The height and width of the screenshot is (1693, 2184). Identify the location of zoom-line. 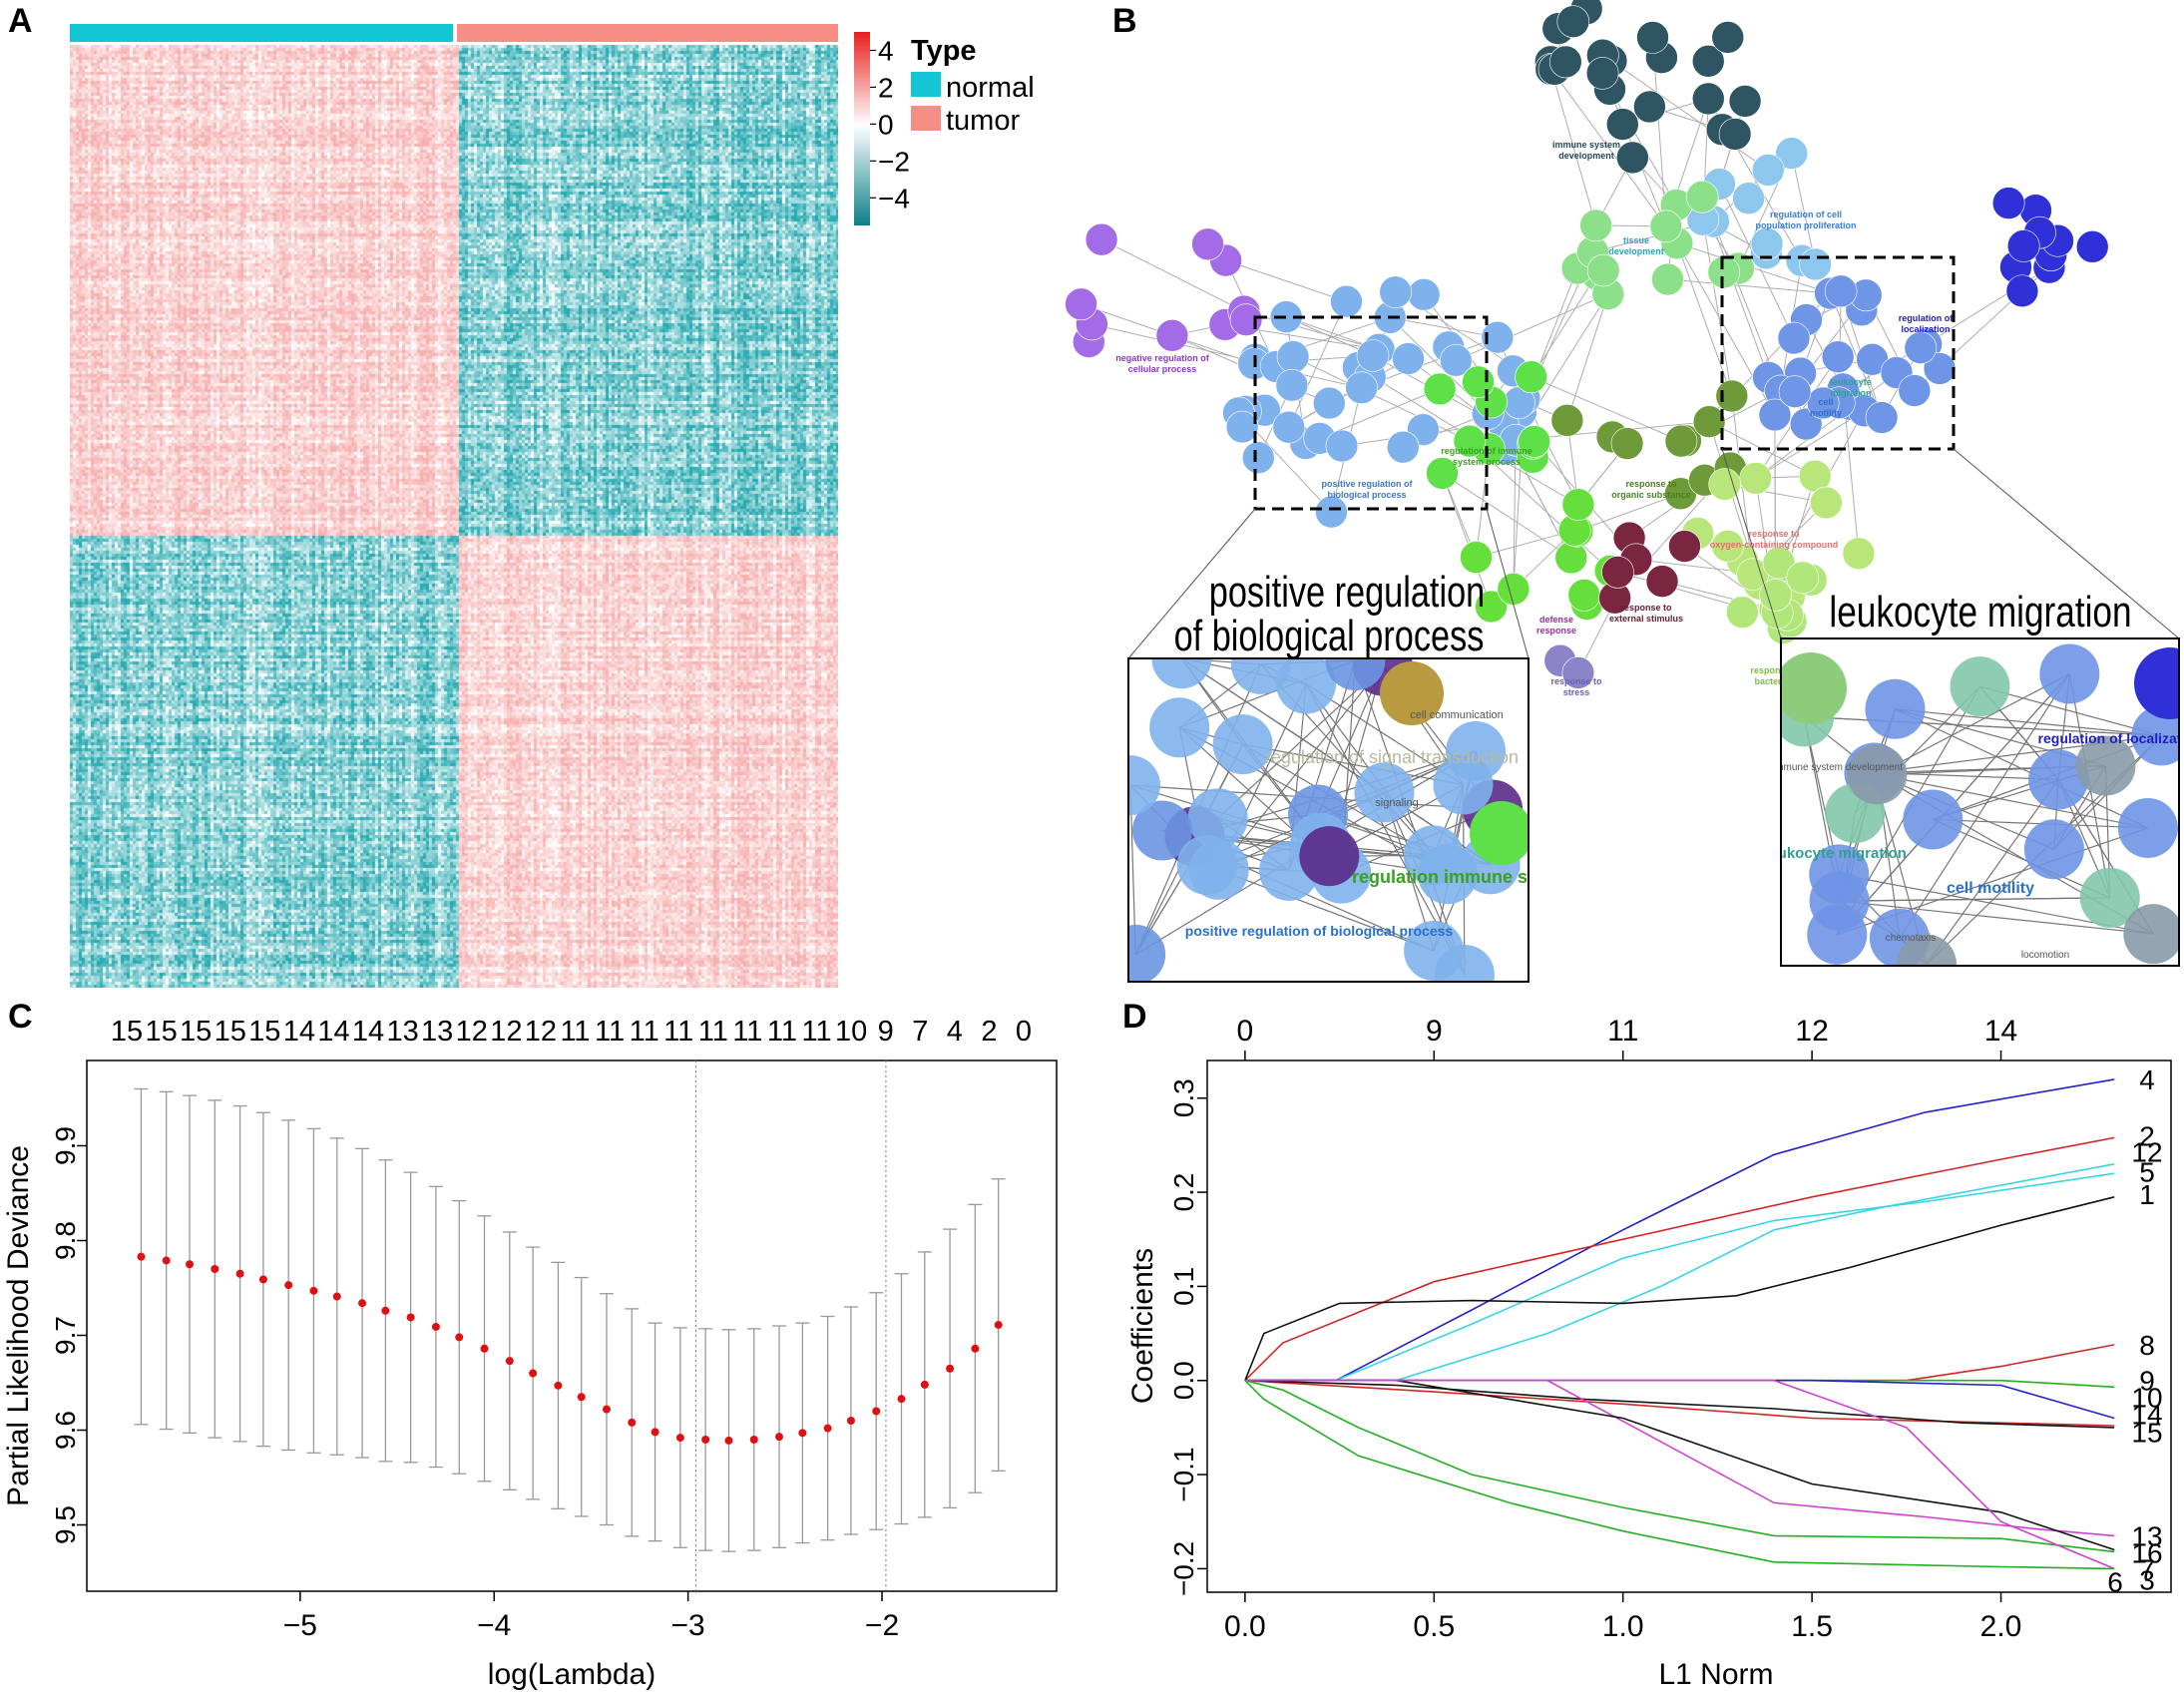
(2066, 543).